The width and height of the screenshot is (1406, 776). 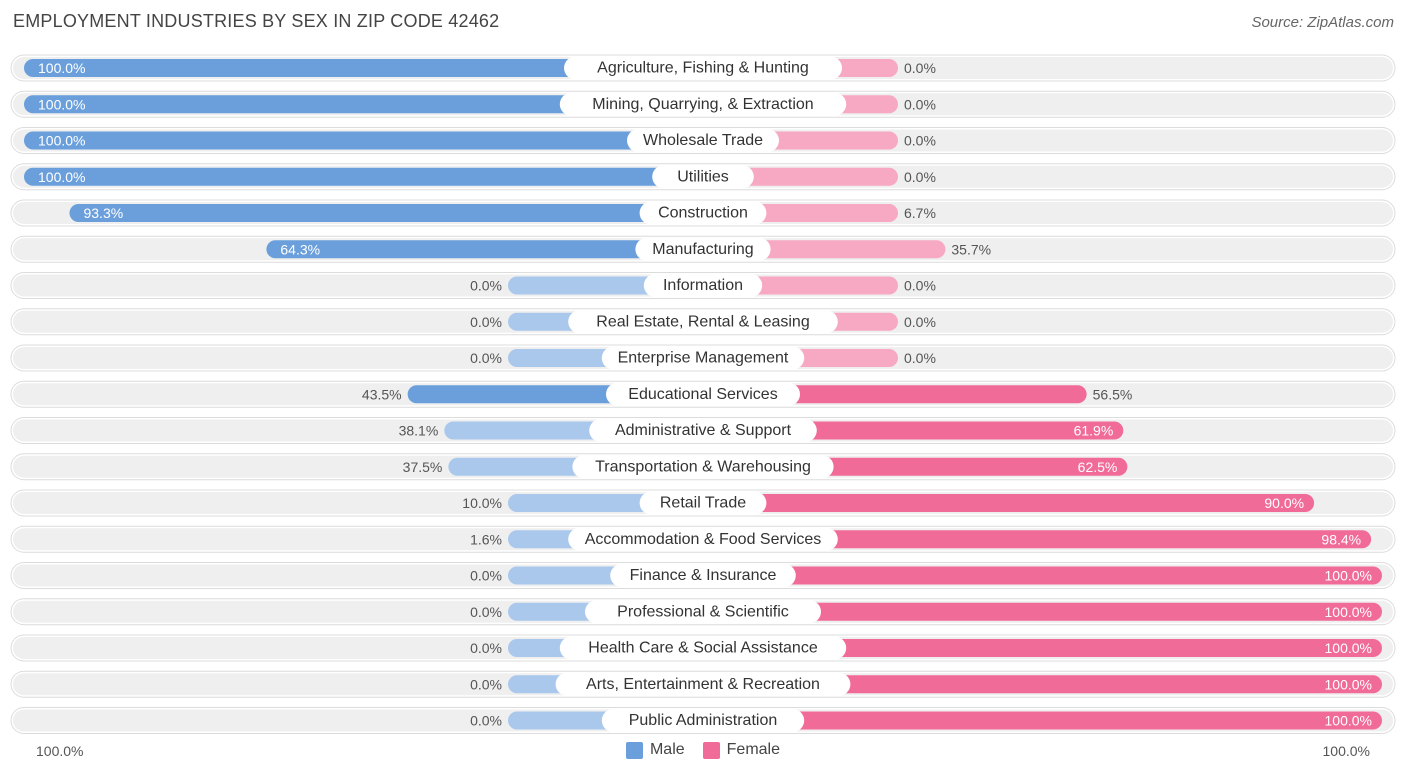 What do you see at coordinates (753, 749) in the screenshot?
I see `legend-label-female: Female` at bounding box center [753, 749].